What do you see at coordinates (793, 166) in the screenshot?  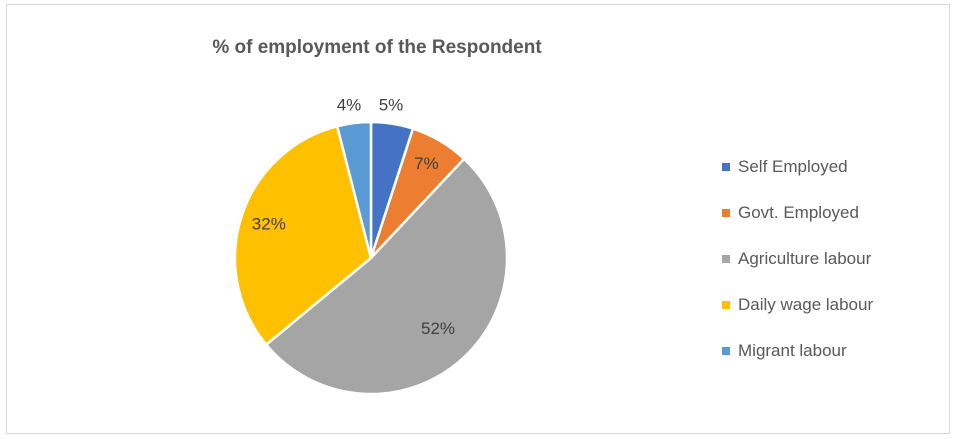 I see `legend-label: Self Employed` at bounding box center [793, 166].